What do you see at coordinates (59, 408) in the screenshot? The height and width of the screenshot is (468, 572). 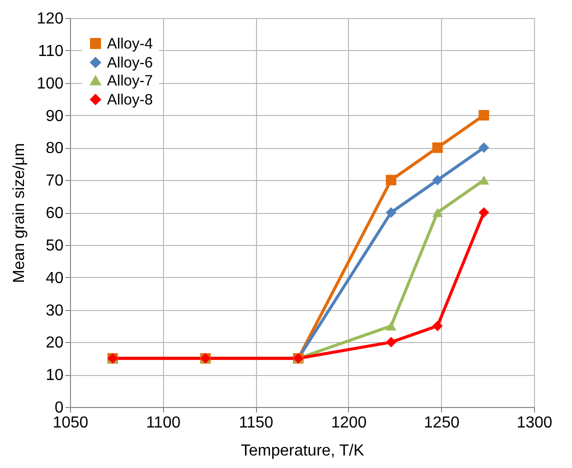 I see `y-tick-label: 0` at bounding box center [59, 408].